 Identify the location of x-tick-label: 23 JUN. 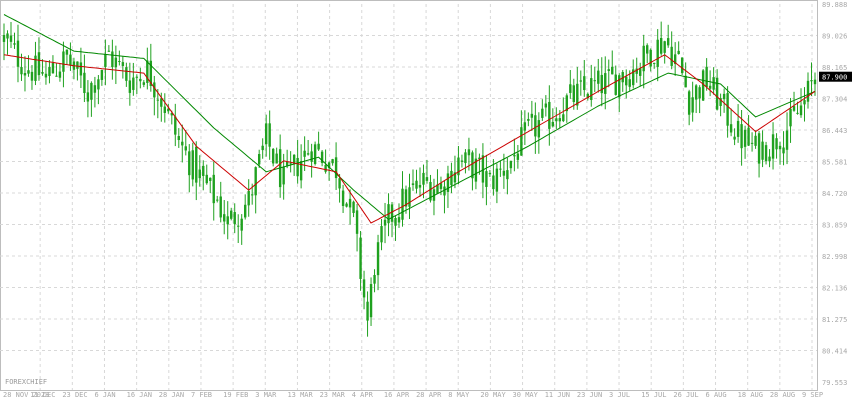
(589, 395).